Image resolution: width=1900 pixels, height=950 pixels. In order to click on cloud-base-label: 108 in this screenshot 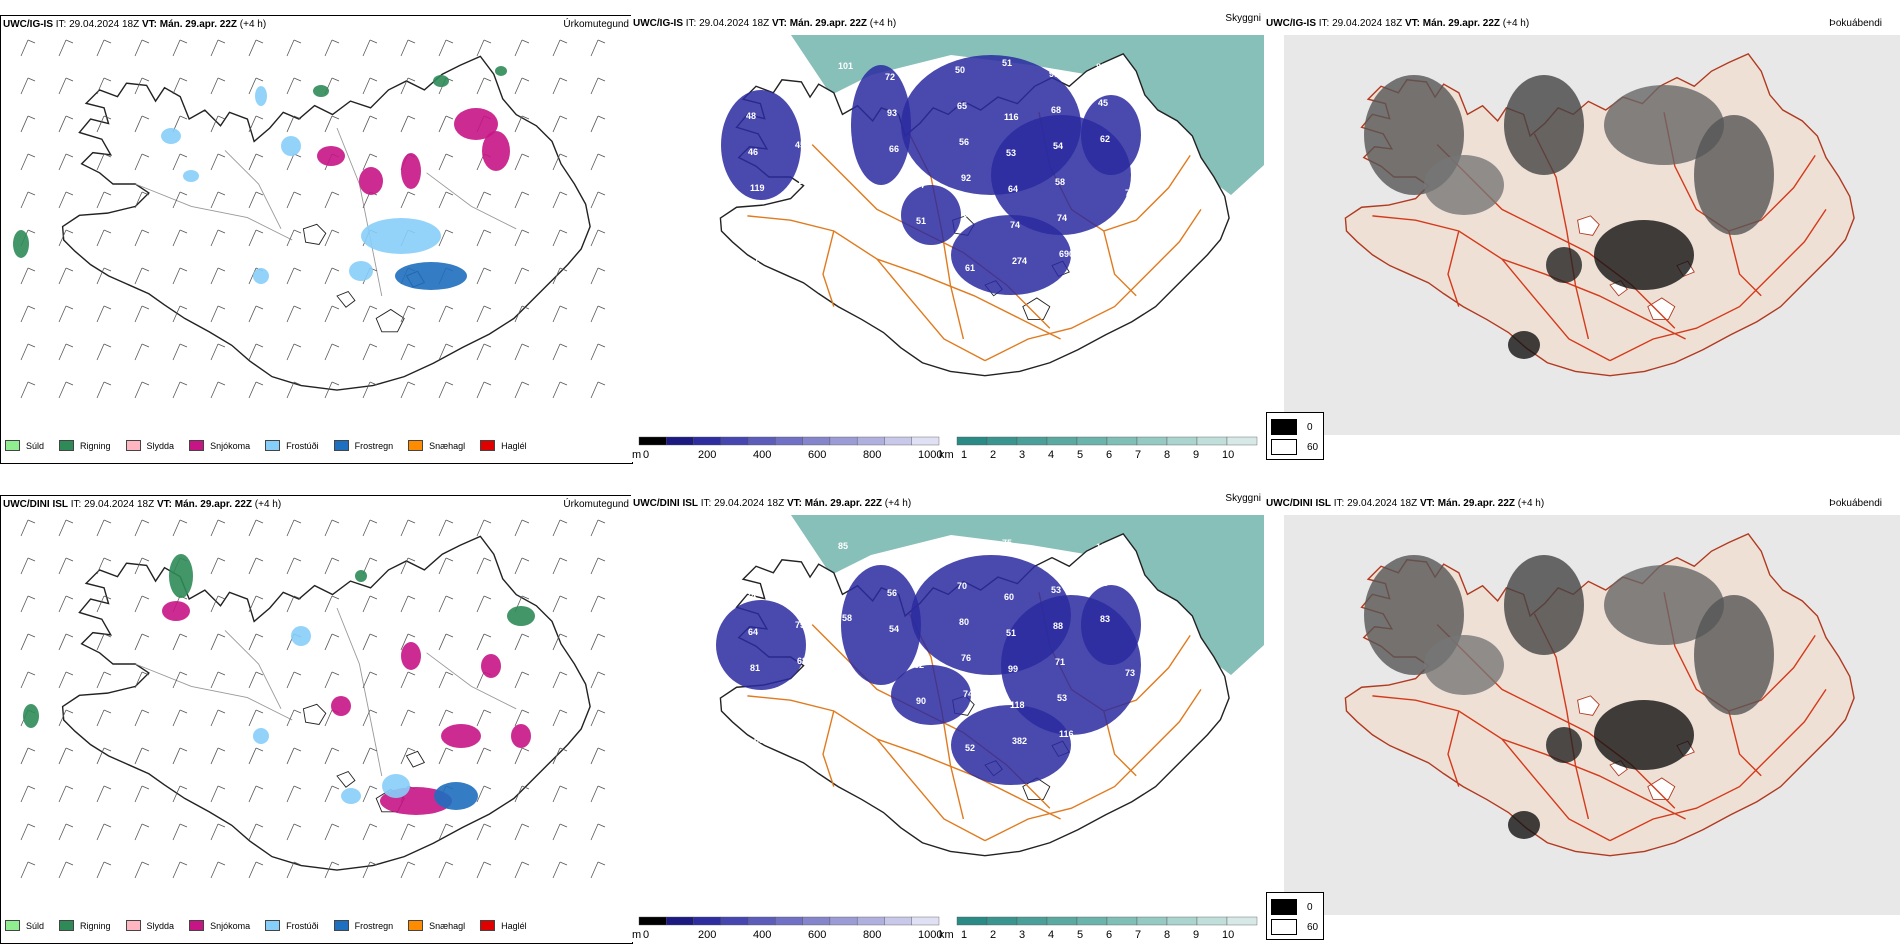, I will do `click(853, 708)`.